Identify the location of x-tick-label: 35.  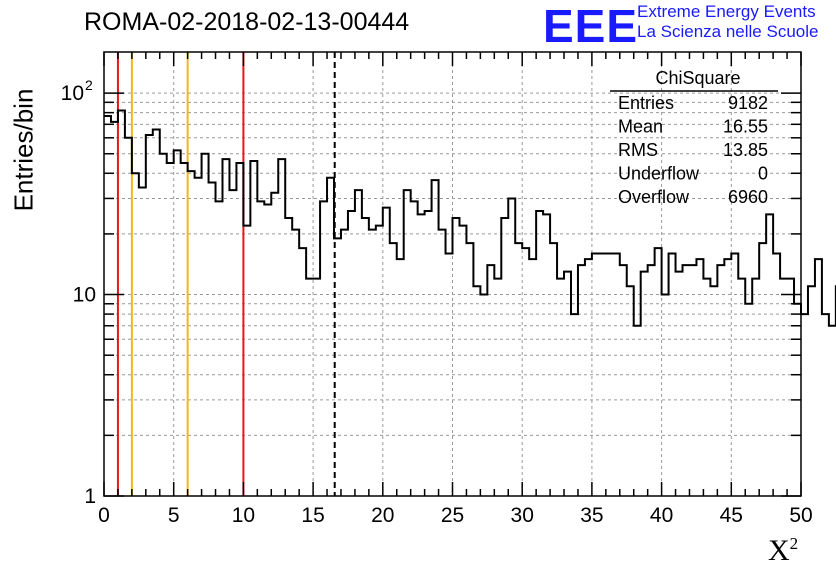
(591, 515).